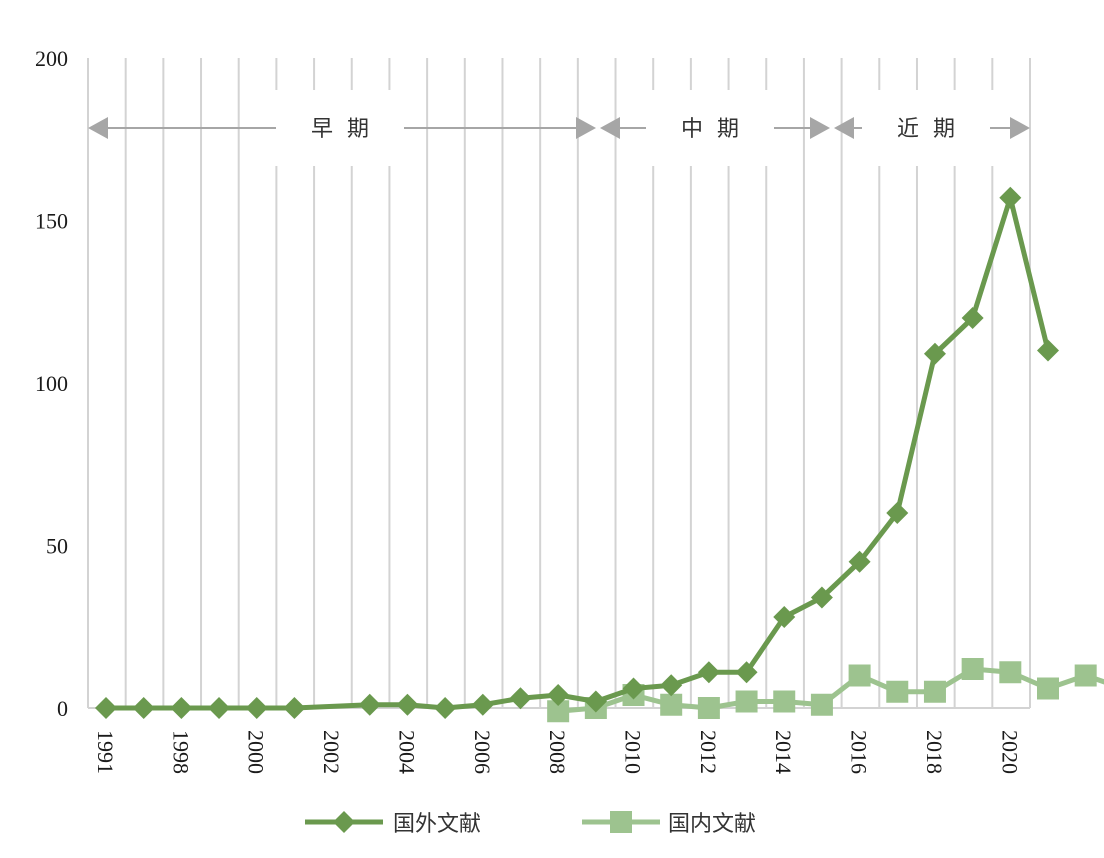 This screenshot has height=858, width=1104. I want to click on x-tick-label: 2006, so click(482, 752).